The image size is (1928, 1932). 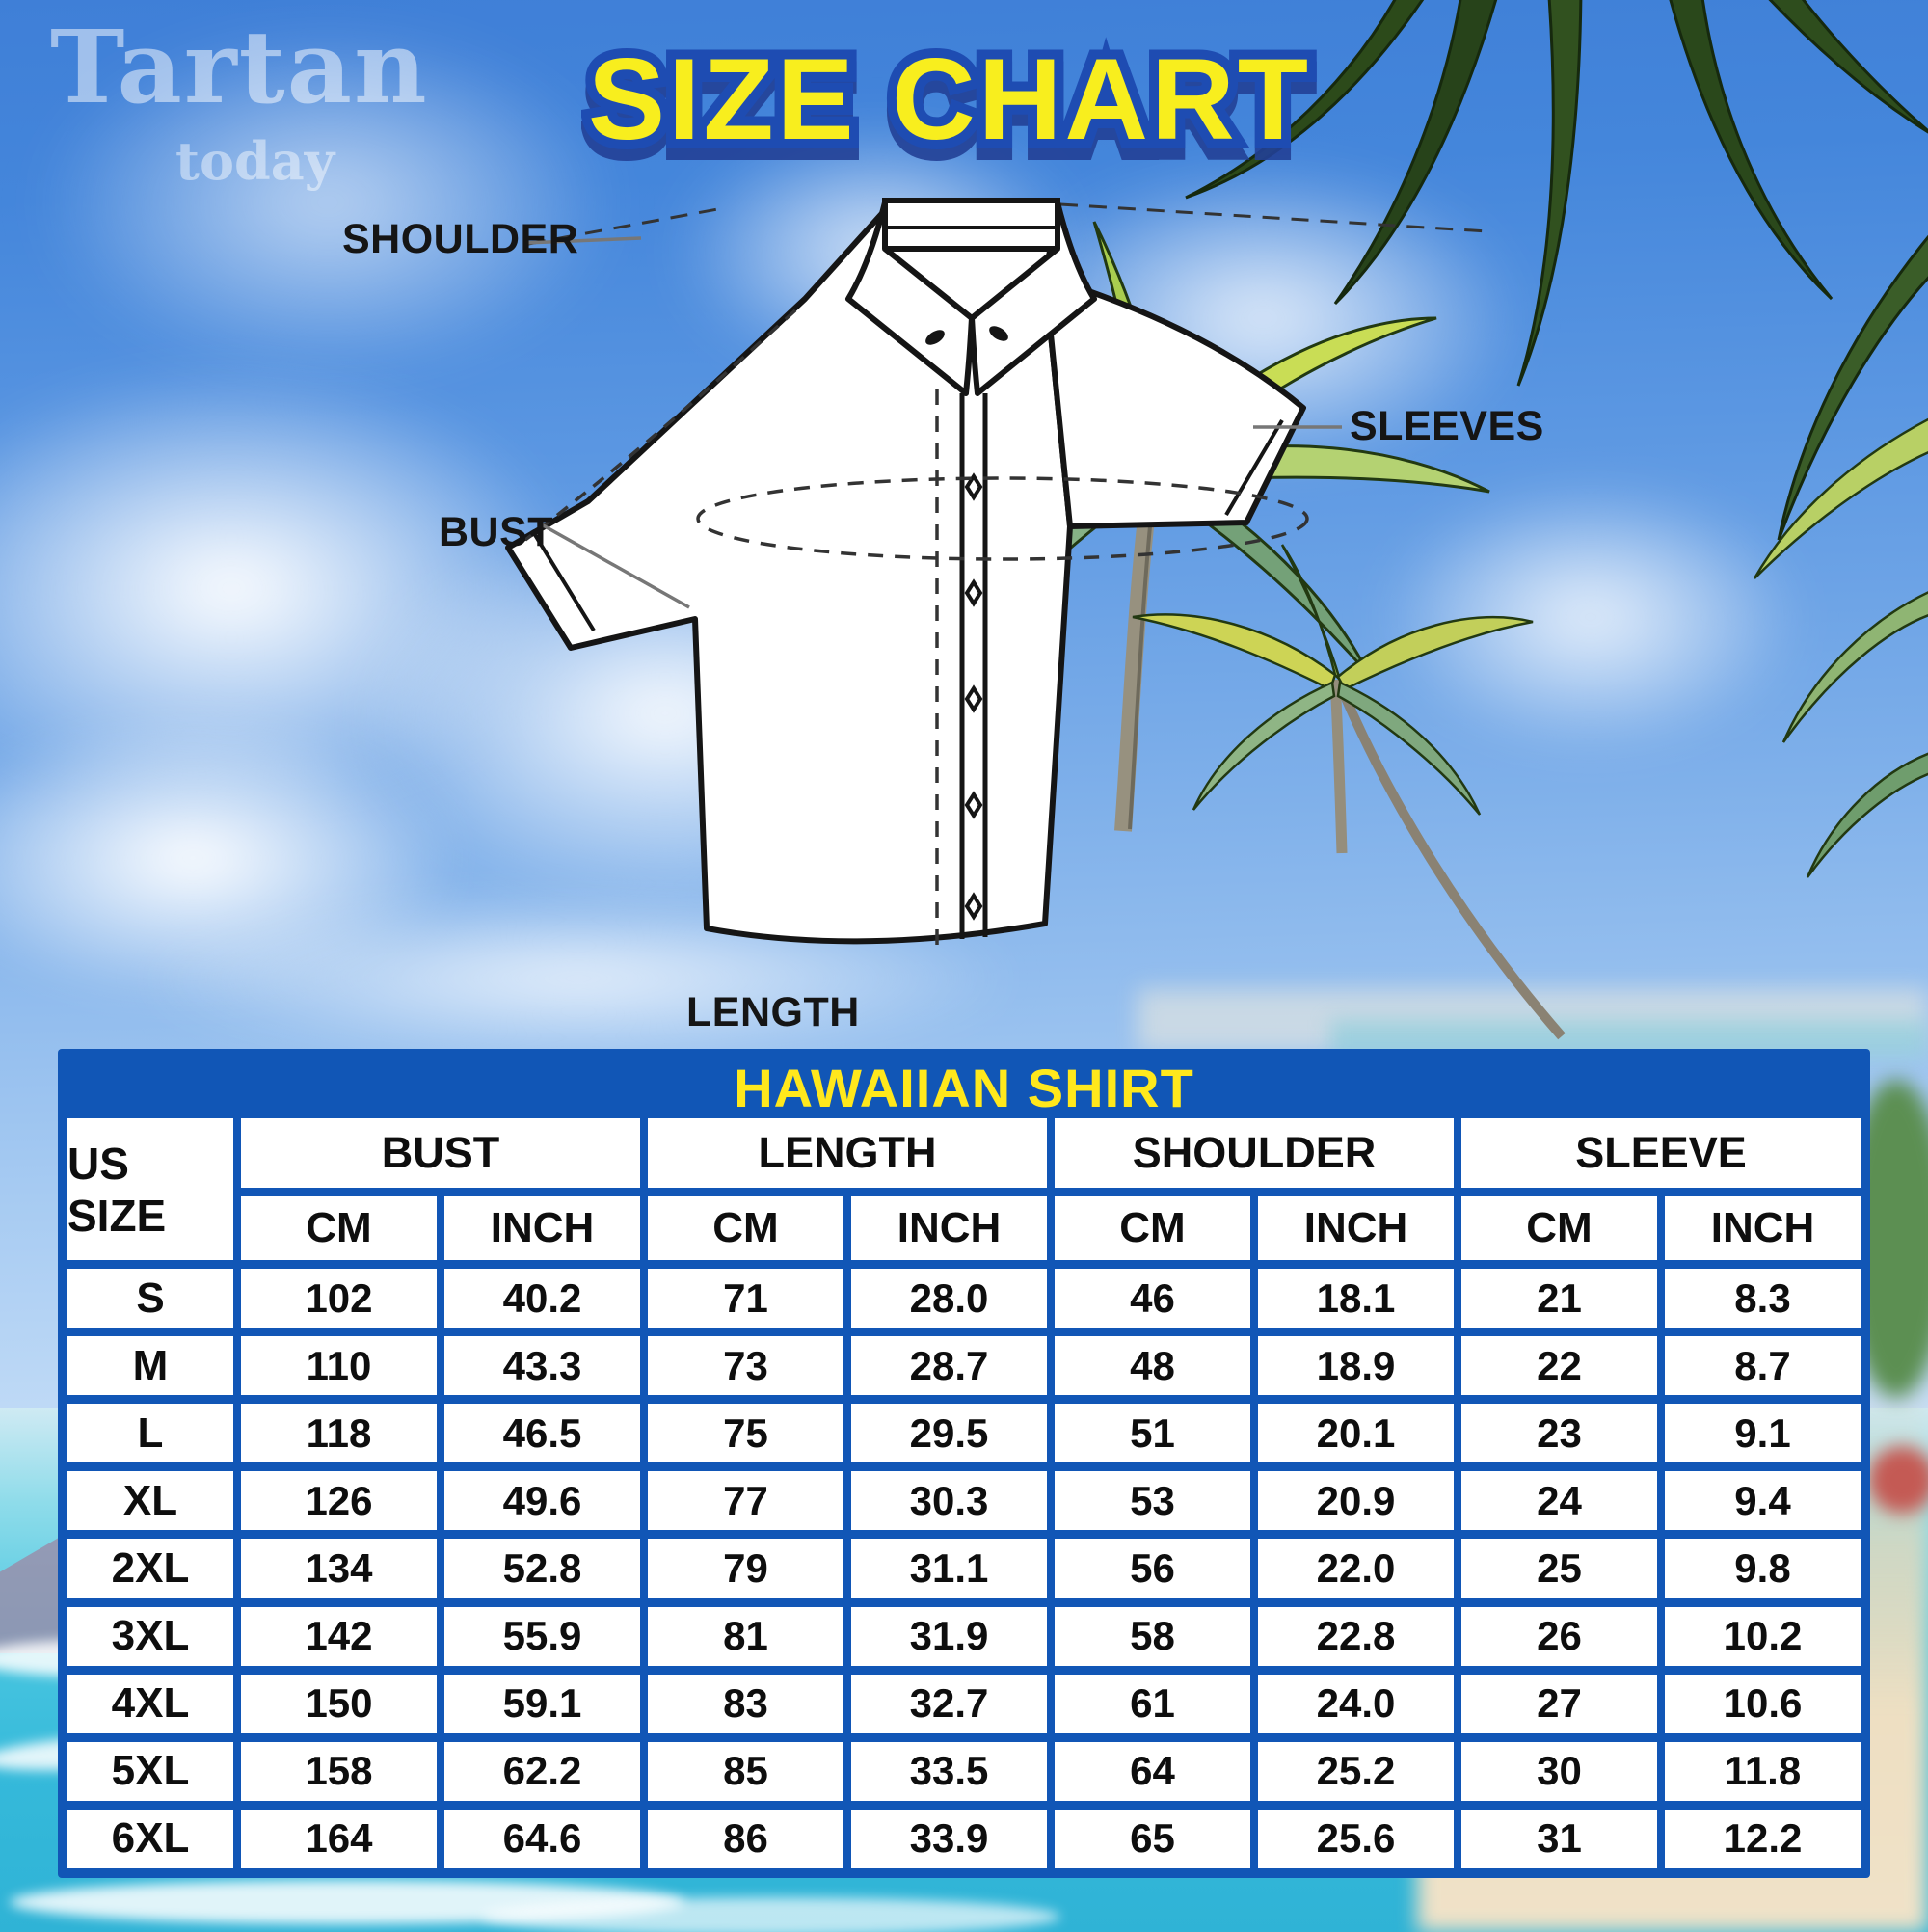 I want to click on label-shoulder: SHOULDER, so click(x=460, y=239).